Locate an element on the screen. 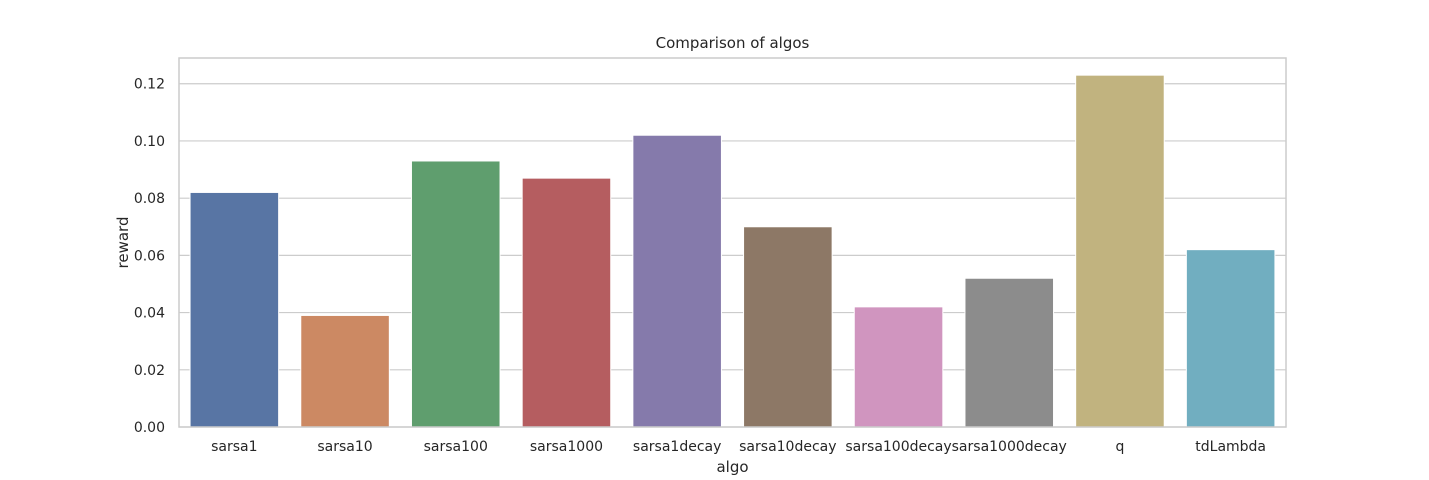 The width and height of the screenshot is (1429, 480). bar-sarsa100 is located at coordinates (455, 294).